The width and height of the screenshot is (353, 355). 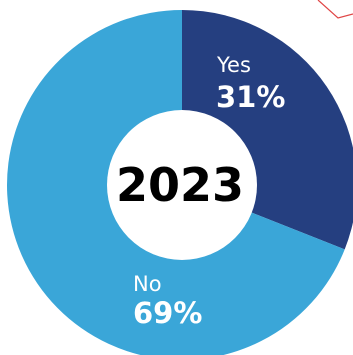 What do you see at coordinates (147, 284) in the screenshot?
I see `slice-label-no-name: No` at bounding box center [147, 284].